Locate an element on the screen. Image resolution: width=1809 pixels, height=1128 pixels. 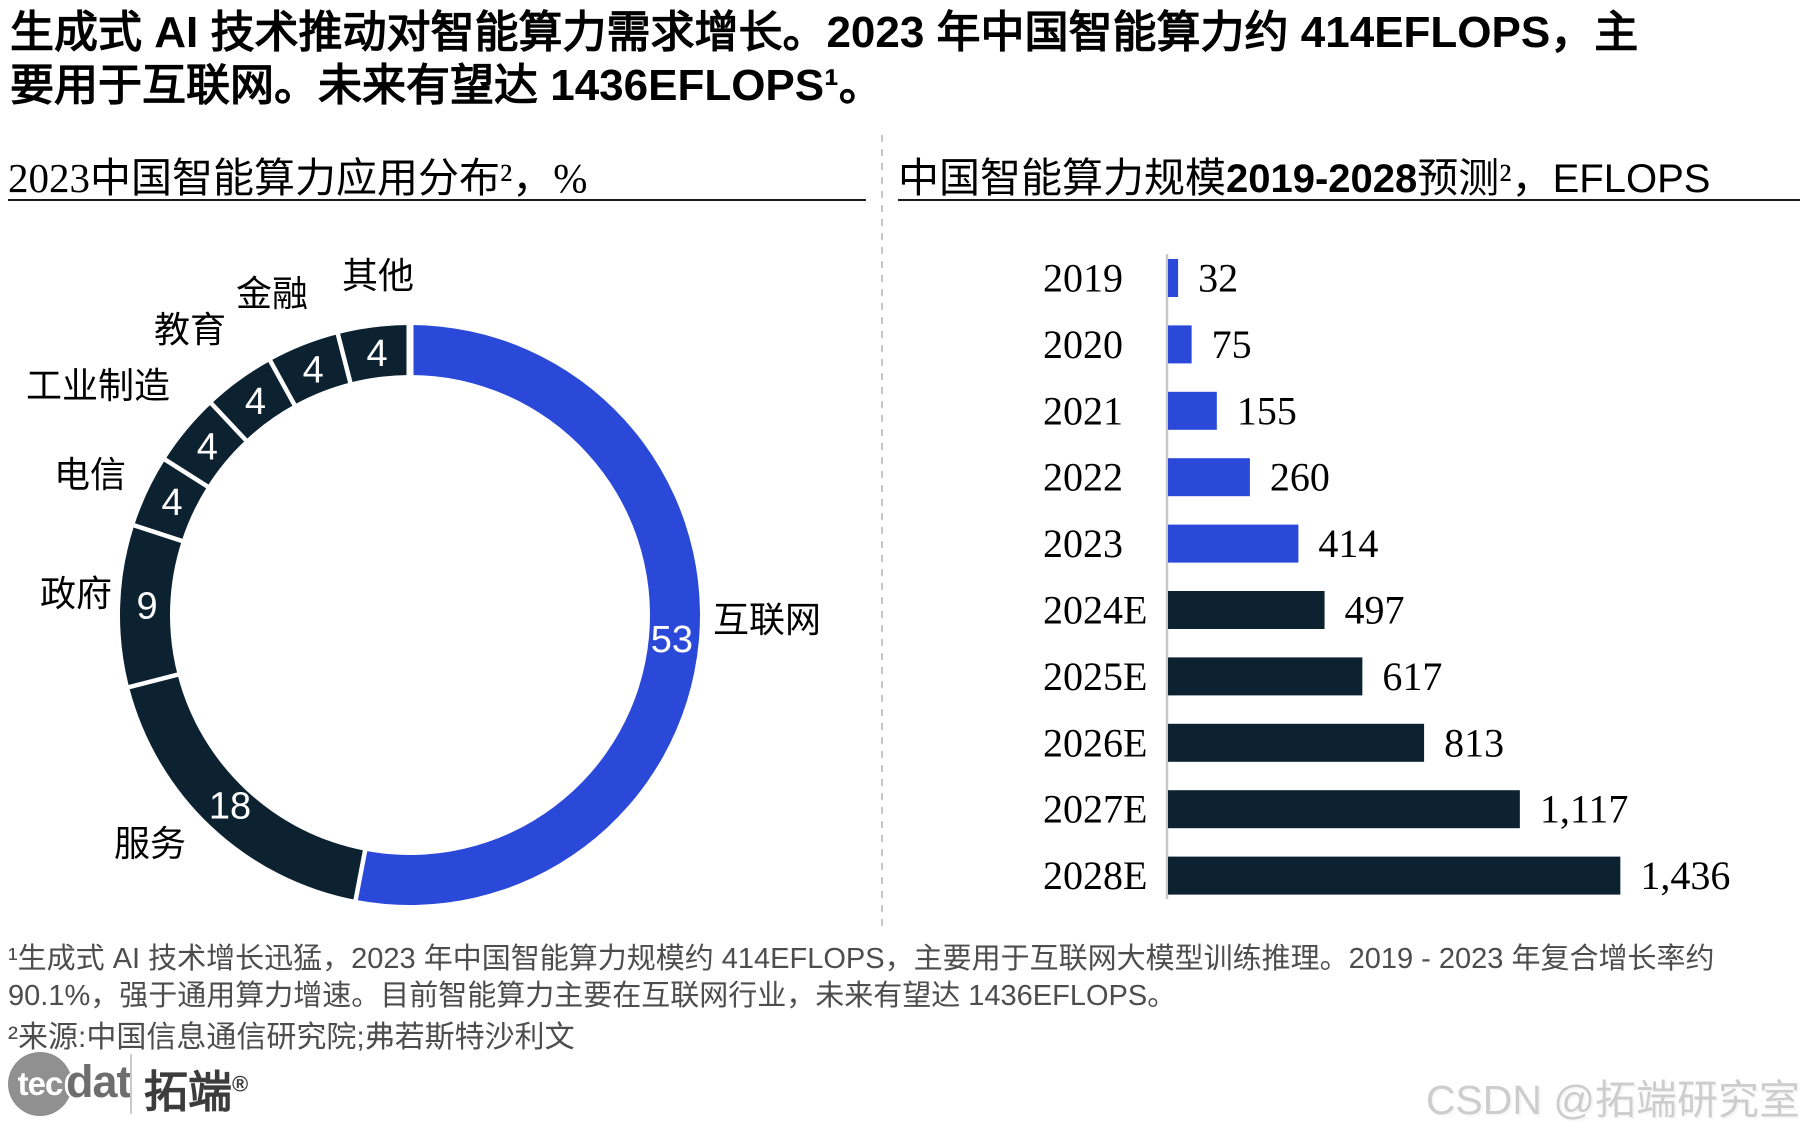
bar-category-3: 2022 is located at coordinates (1083, 477).